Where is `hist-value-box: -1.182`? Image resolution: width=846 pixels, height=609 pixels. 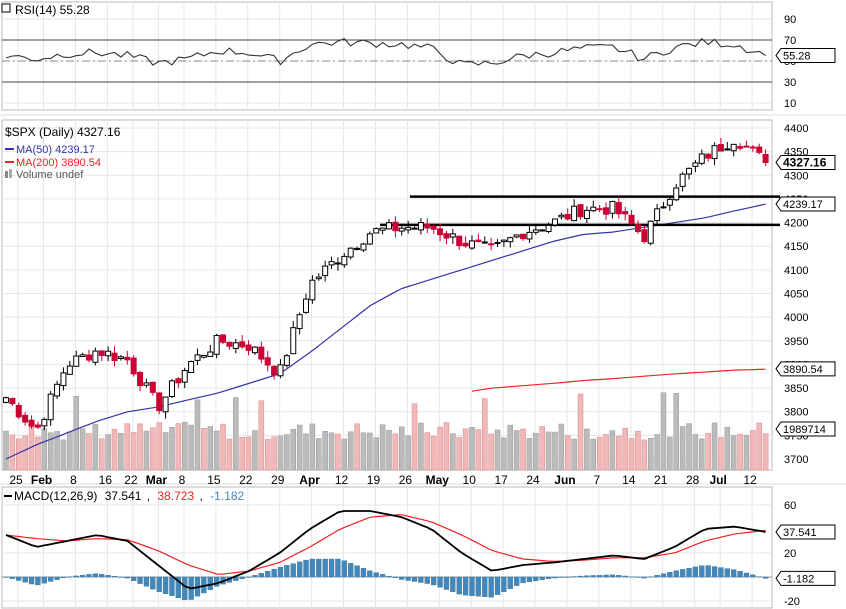 hist-value-box: -1.182 is located at coordinates (798, 579).